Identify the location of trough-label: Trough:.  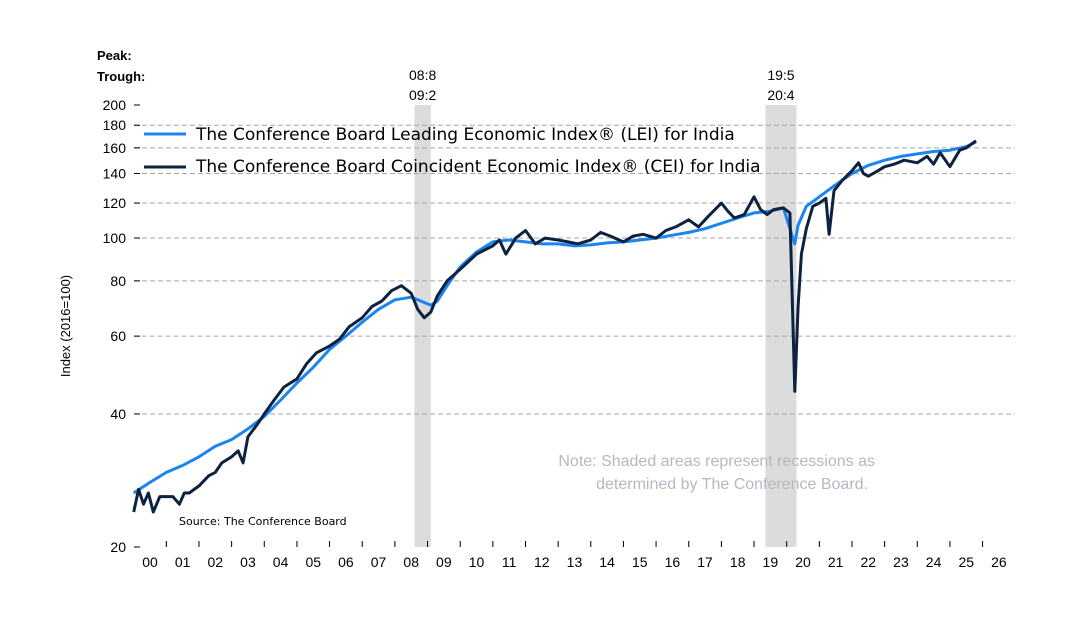
(121, 76).